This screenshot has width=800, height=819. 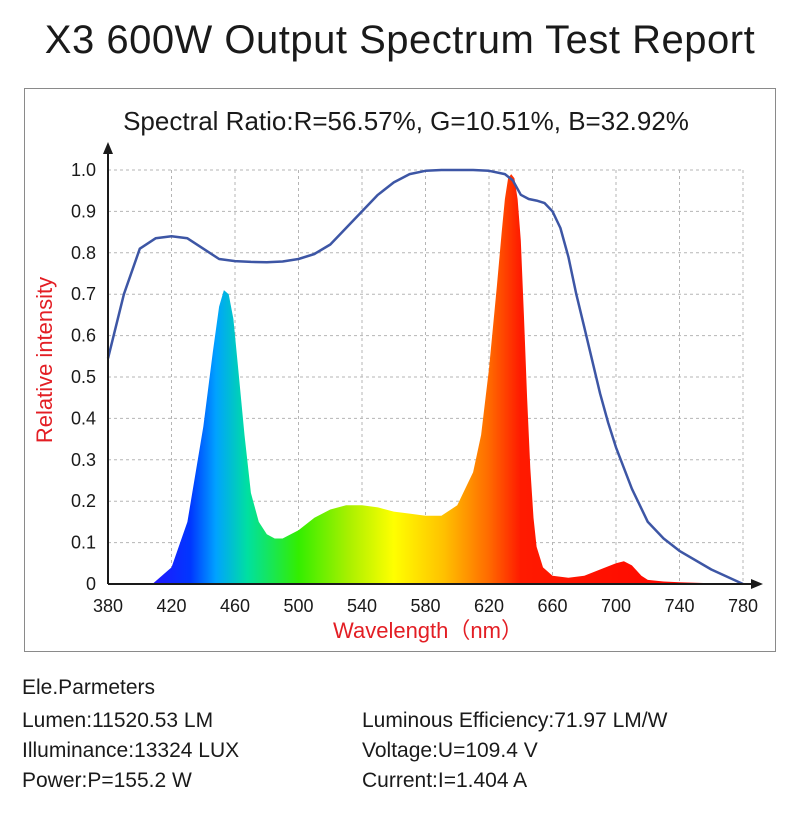 What do you see at coordinates (91, 584) in the screenshot?
I see `y-tick-label: 0` at bounding box center [91, 584].